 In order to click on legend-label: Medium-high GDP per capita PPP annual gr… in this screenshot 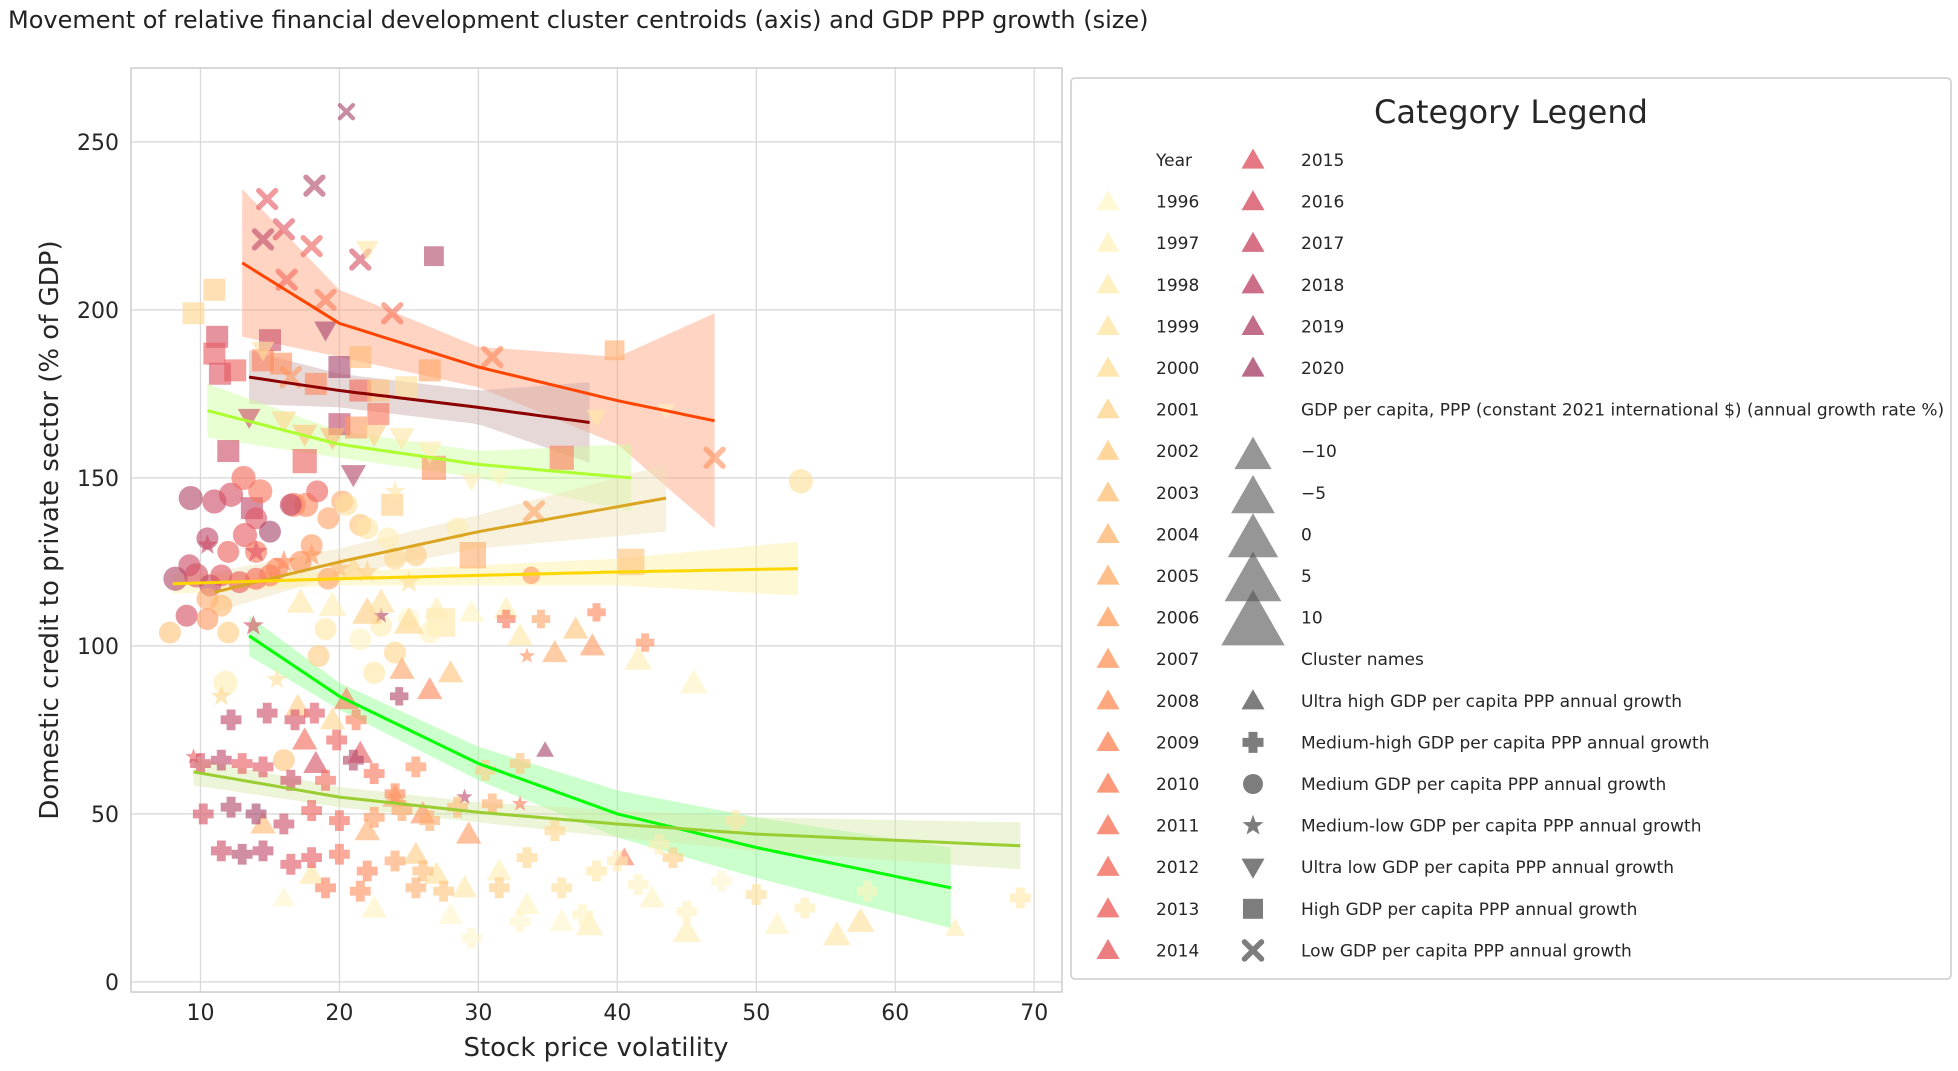, I will do `click(1505, 743)`.